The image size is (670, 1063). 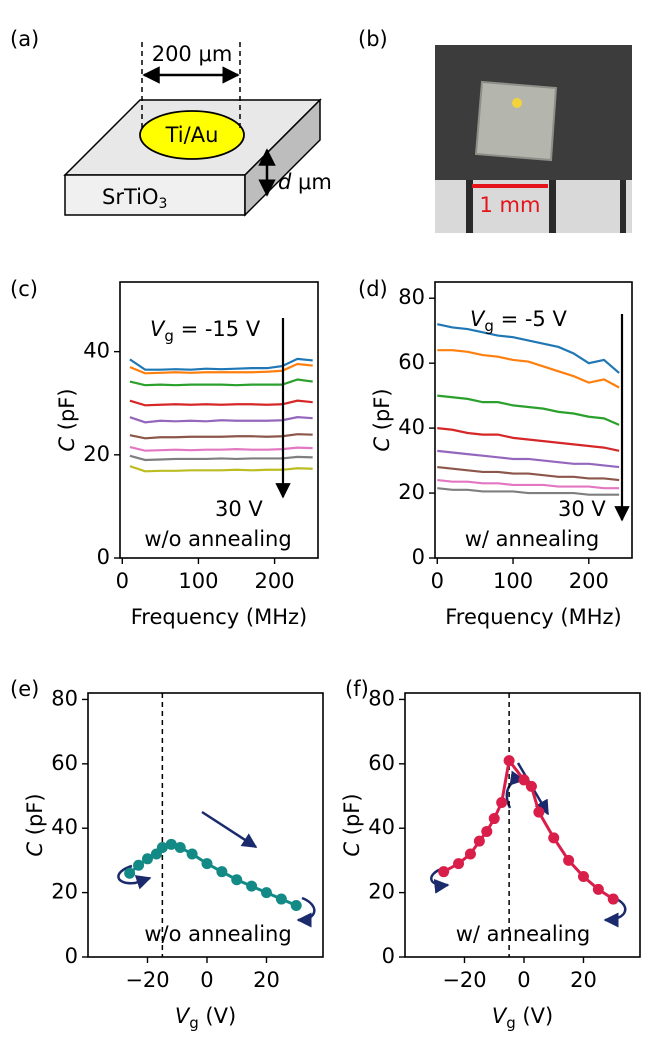 What do you see at coordinates (533, 139) in the screenshot?
I see `photo` at bounding box center [533, 139].